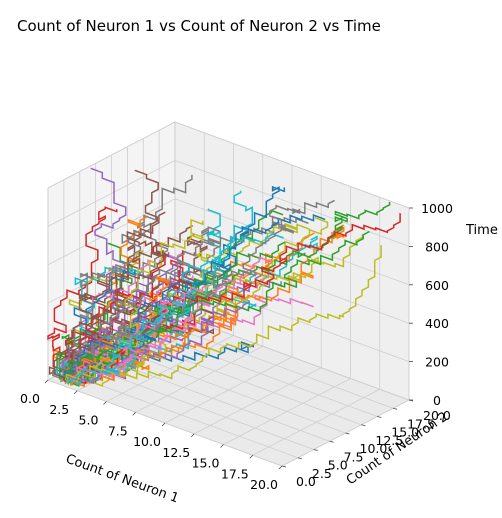  Describe the element at coordinates (437, 208) in the screenshot. I see `z-tick-label: 1000` at that location.